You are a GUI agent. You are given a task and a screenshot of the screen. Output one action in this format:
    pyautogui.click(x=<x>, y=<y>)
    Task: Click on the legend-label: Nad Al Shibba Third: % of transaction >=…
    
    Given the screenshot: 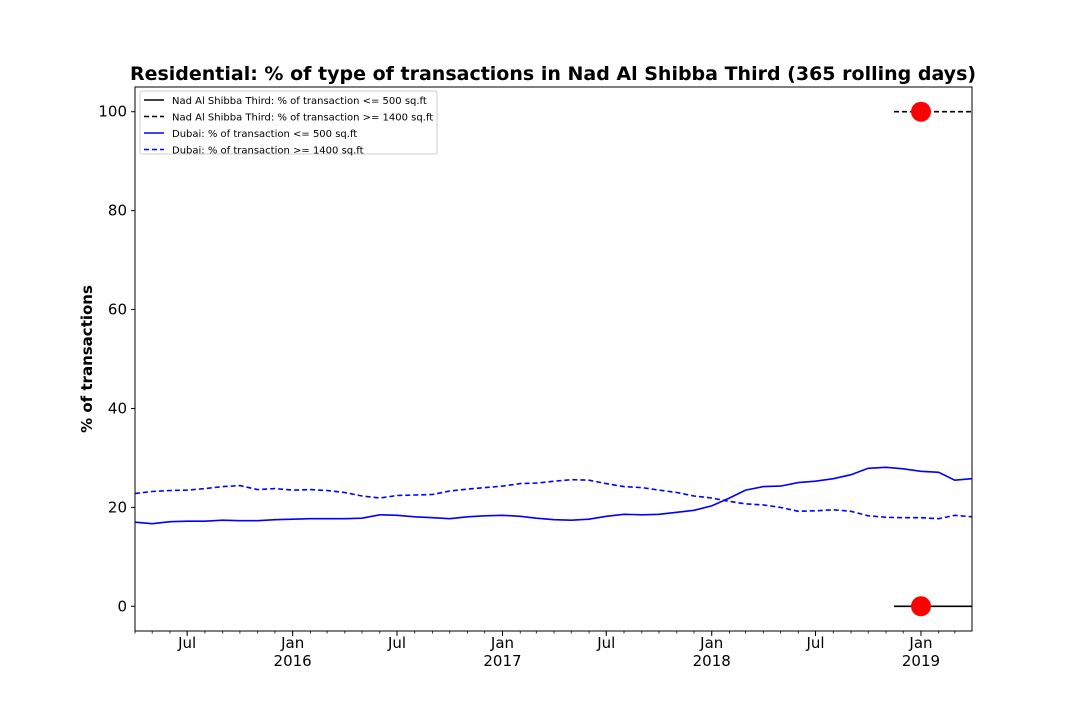 What is the action you would take?
    pyautogui.click(x=302, y=118)
    